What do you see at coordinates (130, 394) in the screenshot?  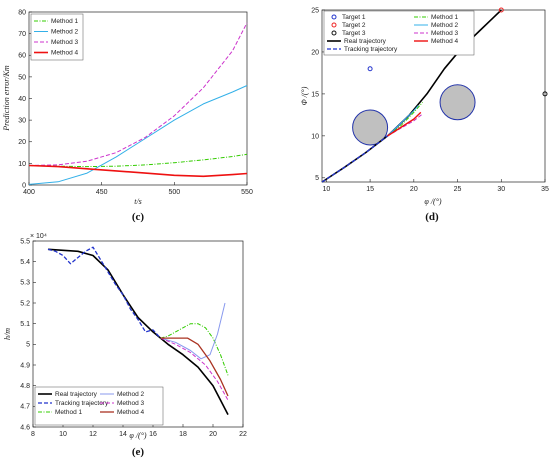 I see `e-legend-method-2-label: Method 2` at bounding box center [130, 394].